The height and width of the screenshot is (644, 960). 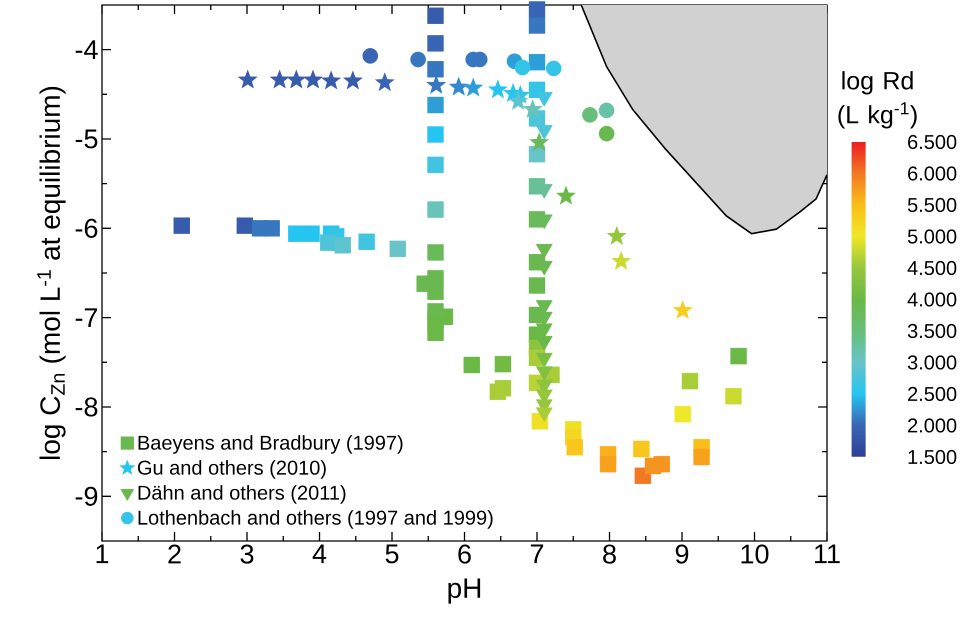 What do you see at coordinates (932, 268) in the screenshot?
I see `color-bar-label: 4.500` at bounding box center [932, 268].